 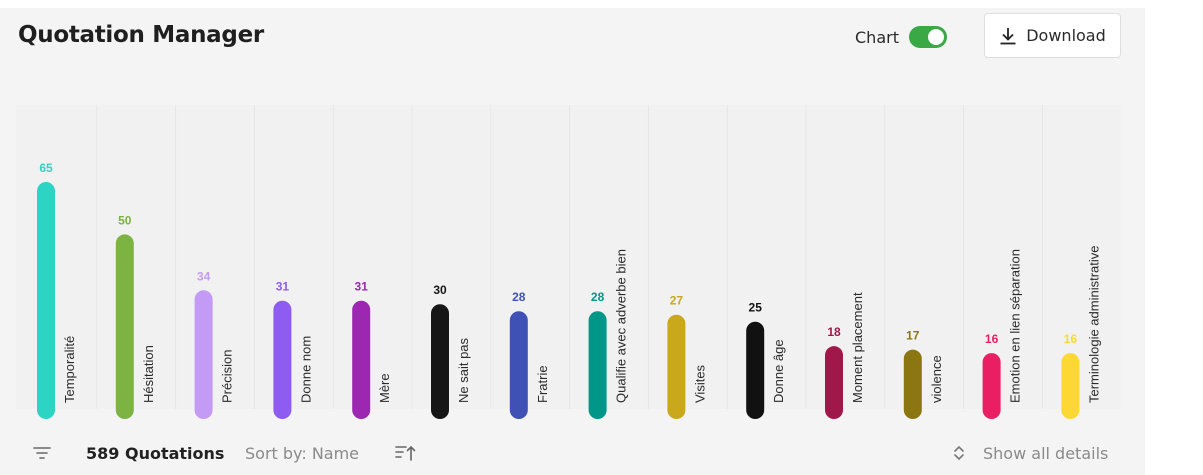 I want to click on category-label-11: violence, so click(x=936, y=379).